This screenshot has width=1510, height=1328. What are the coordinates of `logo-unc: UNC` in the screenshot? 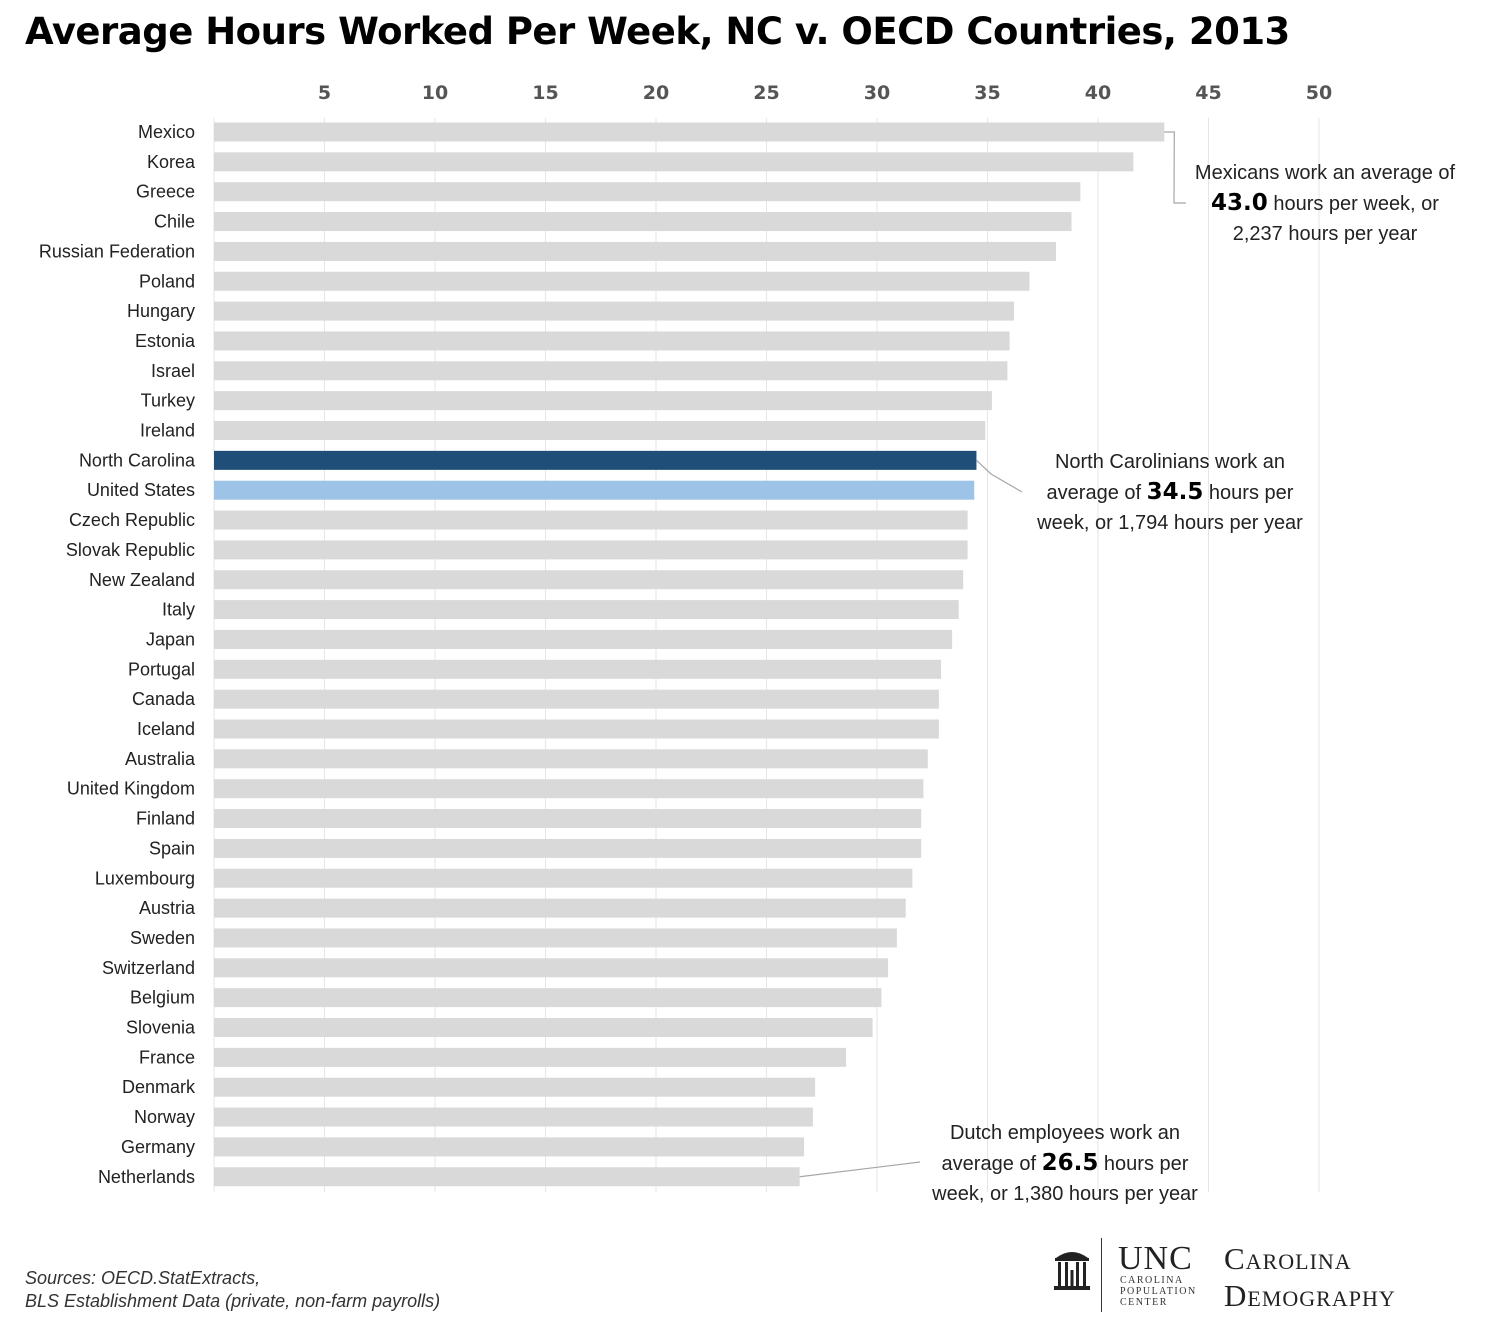 It's located at (1155, 1258).